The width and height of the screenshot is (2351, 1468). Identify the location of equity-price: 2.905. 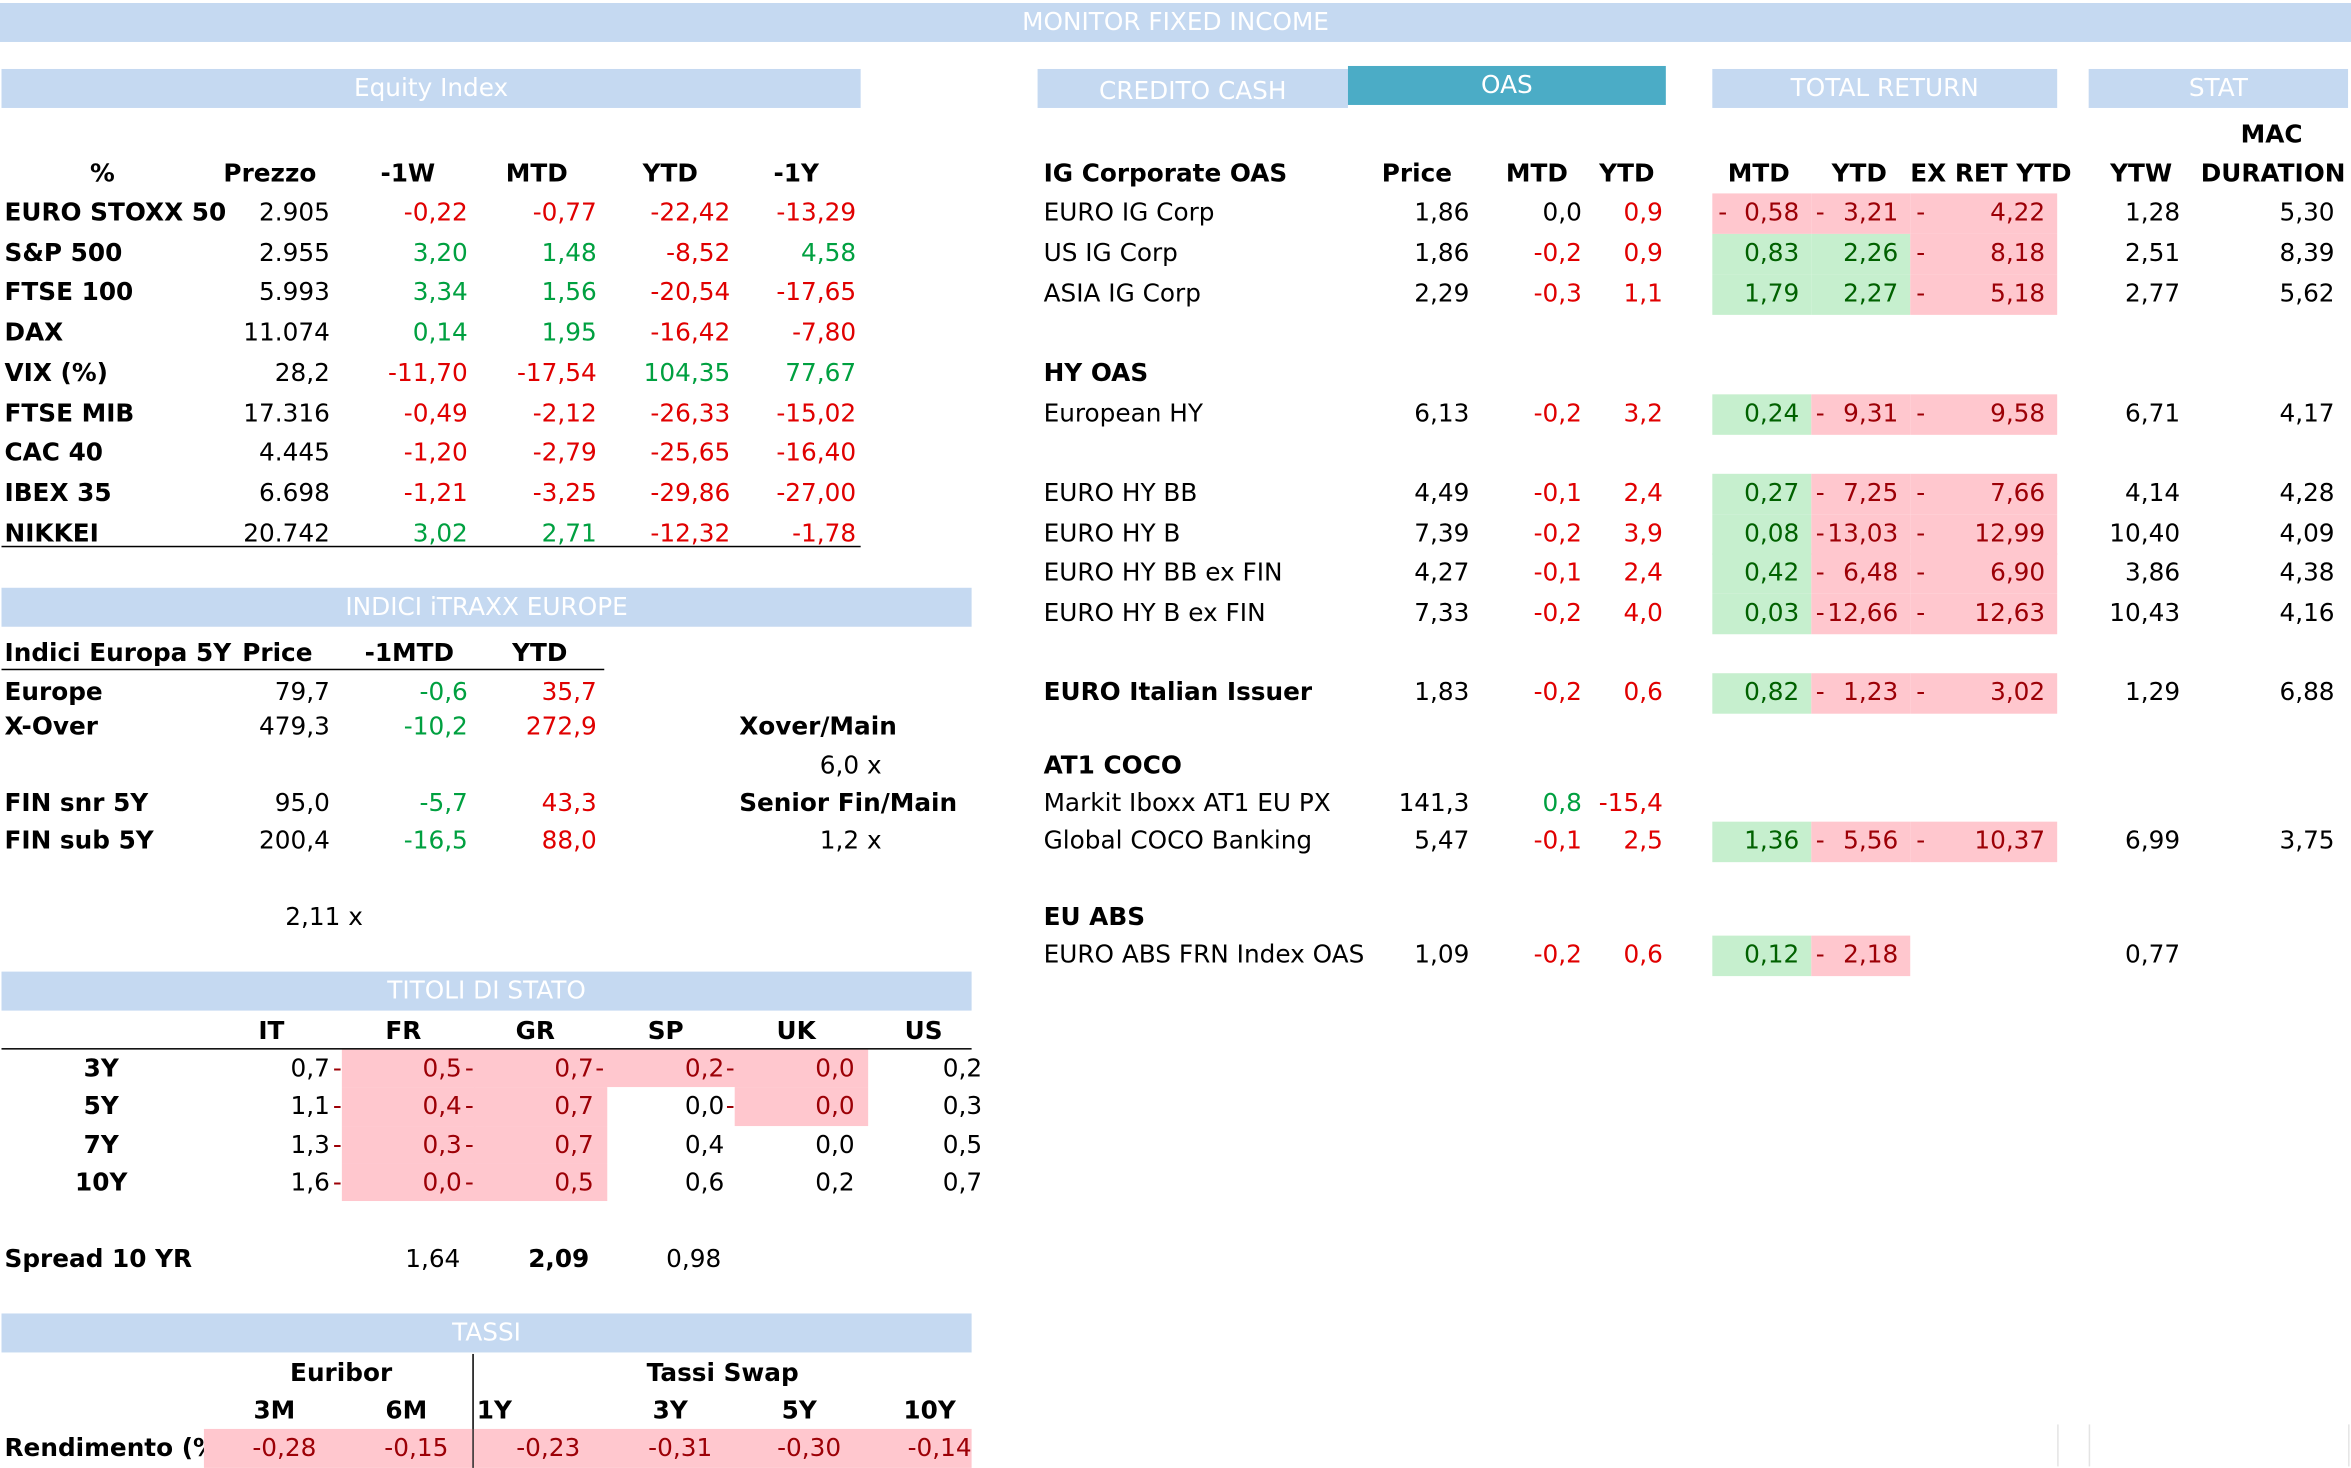
(294, 212).